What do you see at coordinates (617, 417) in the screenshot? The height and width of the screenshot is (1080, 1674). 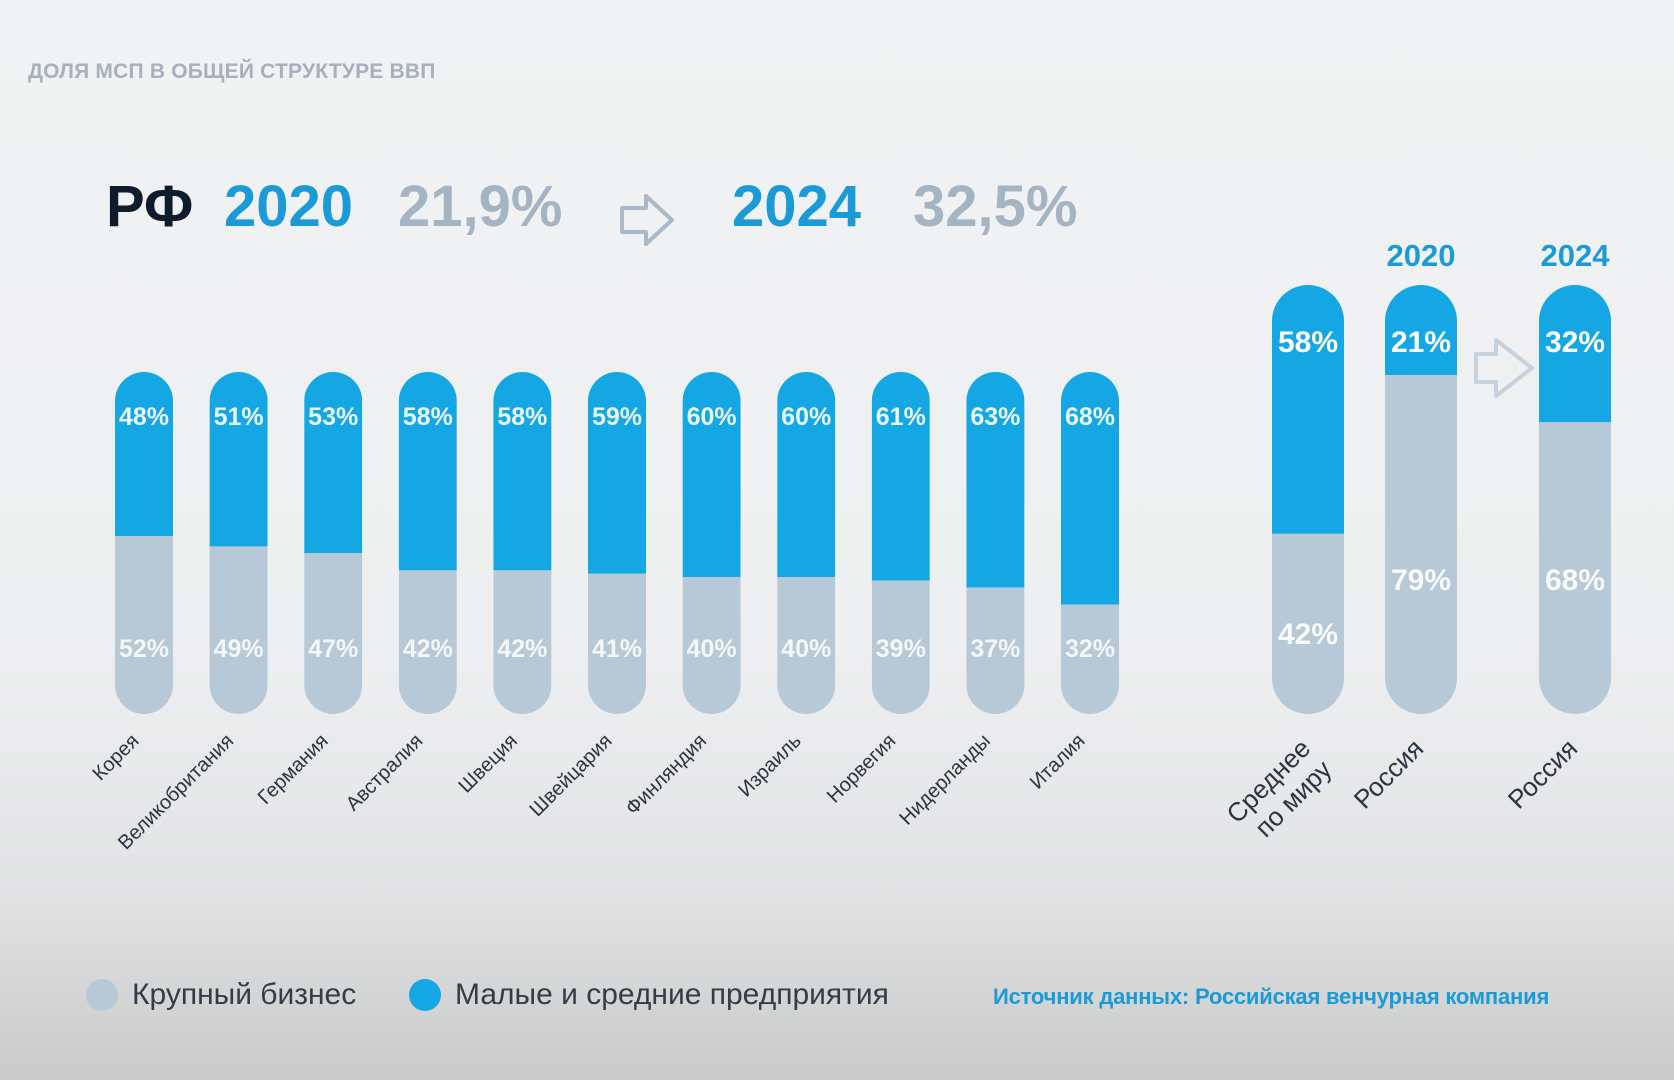 I see `data-label-sme-5: 59%` at bounding box center [617, 417].